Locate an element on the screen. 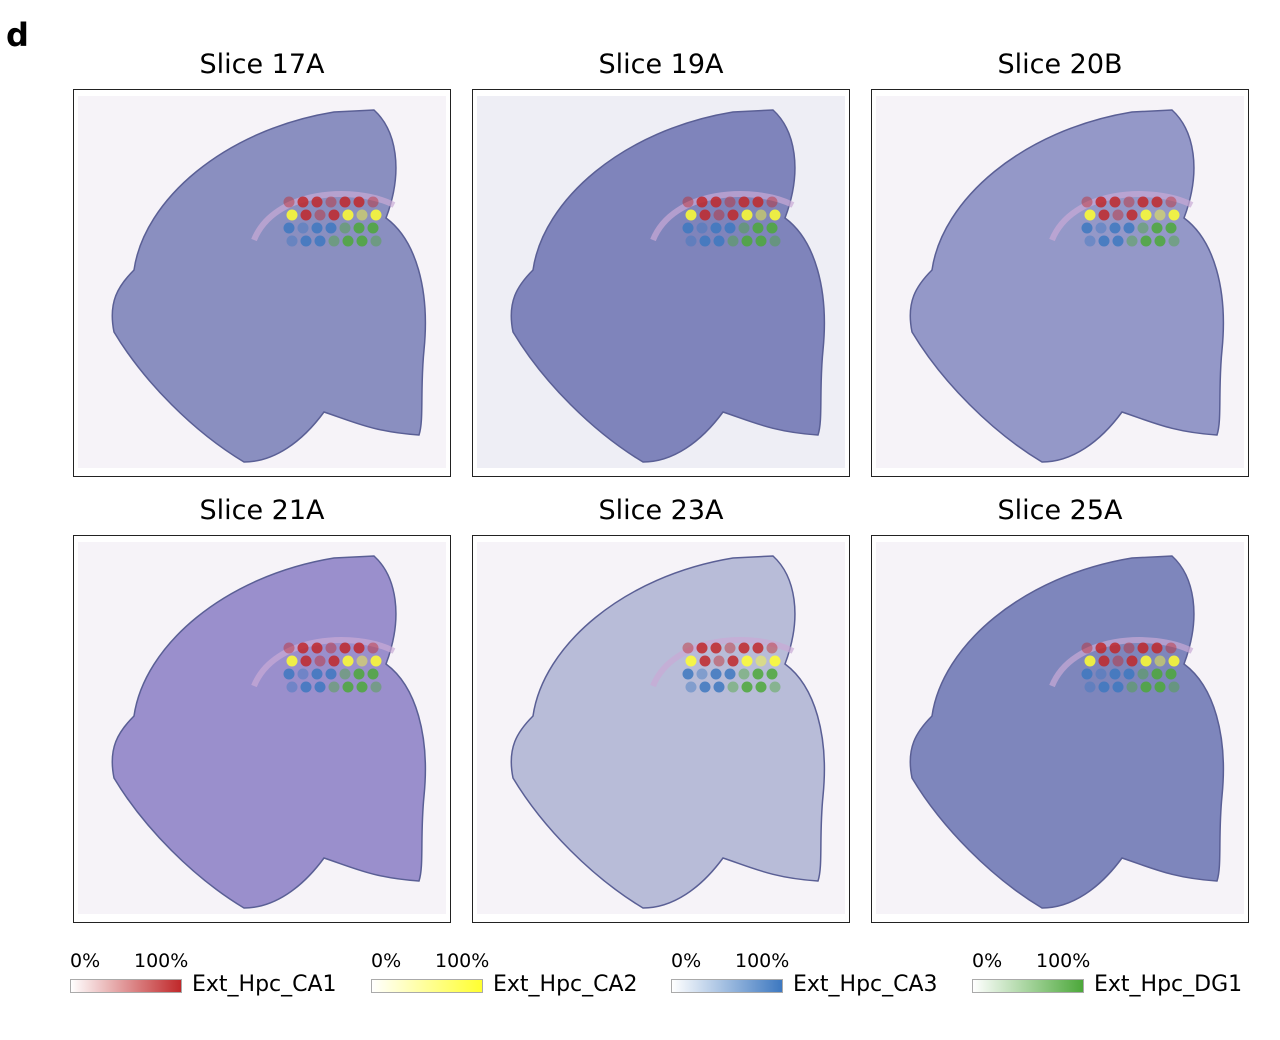 The height and width of the screenshot is (1040, 1280). slice-title: Slice 23A is located at coordinates (661, 510).